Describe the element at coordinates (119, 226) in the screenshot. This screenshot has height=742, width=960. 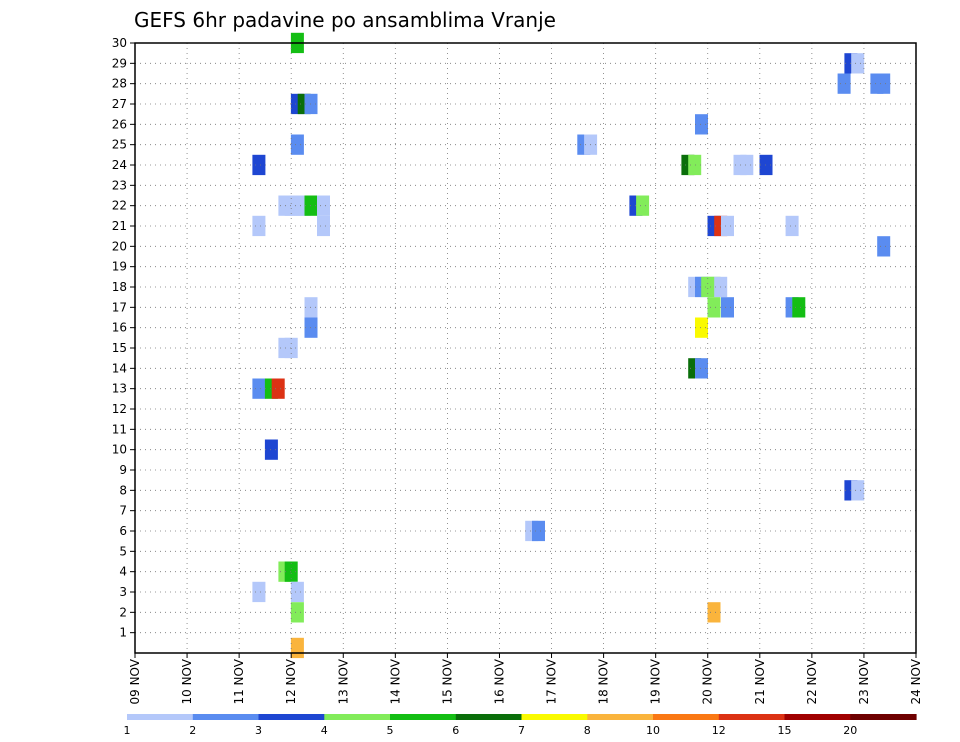
I see `y-tick-label: 21` at that location.